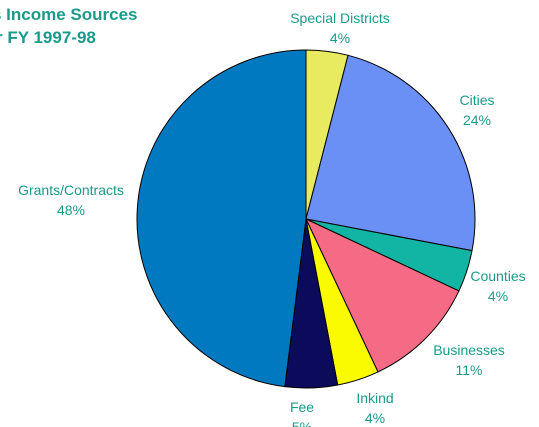 This screenshot has height=427, width=539. What do you see at coordinates (69, 14) in the screenshot?
I see `chart-title-line-1: s Income Sources` at bounding box center [69, 14].